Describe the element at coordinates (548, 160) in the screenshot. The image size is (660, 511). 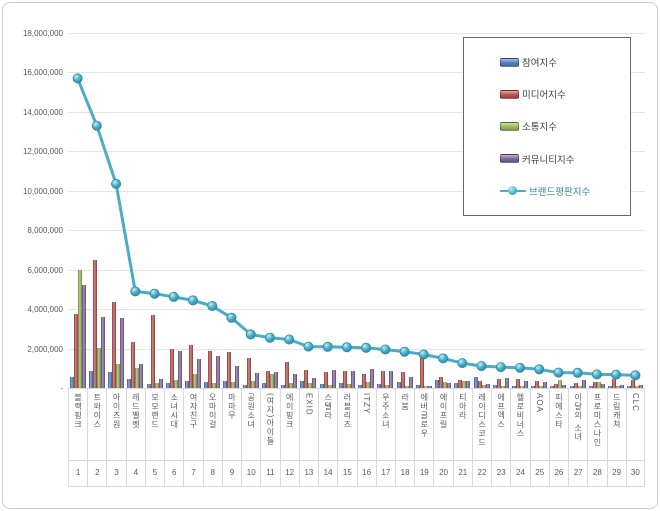
I see `legend-label: 커뮤니티지수` at that location.